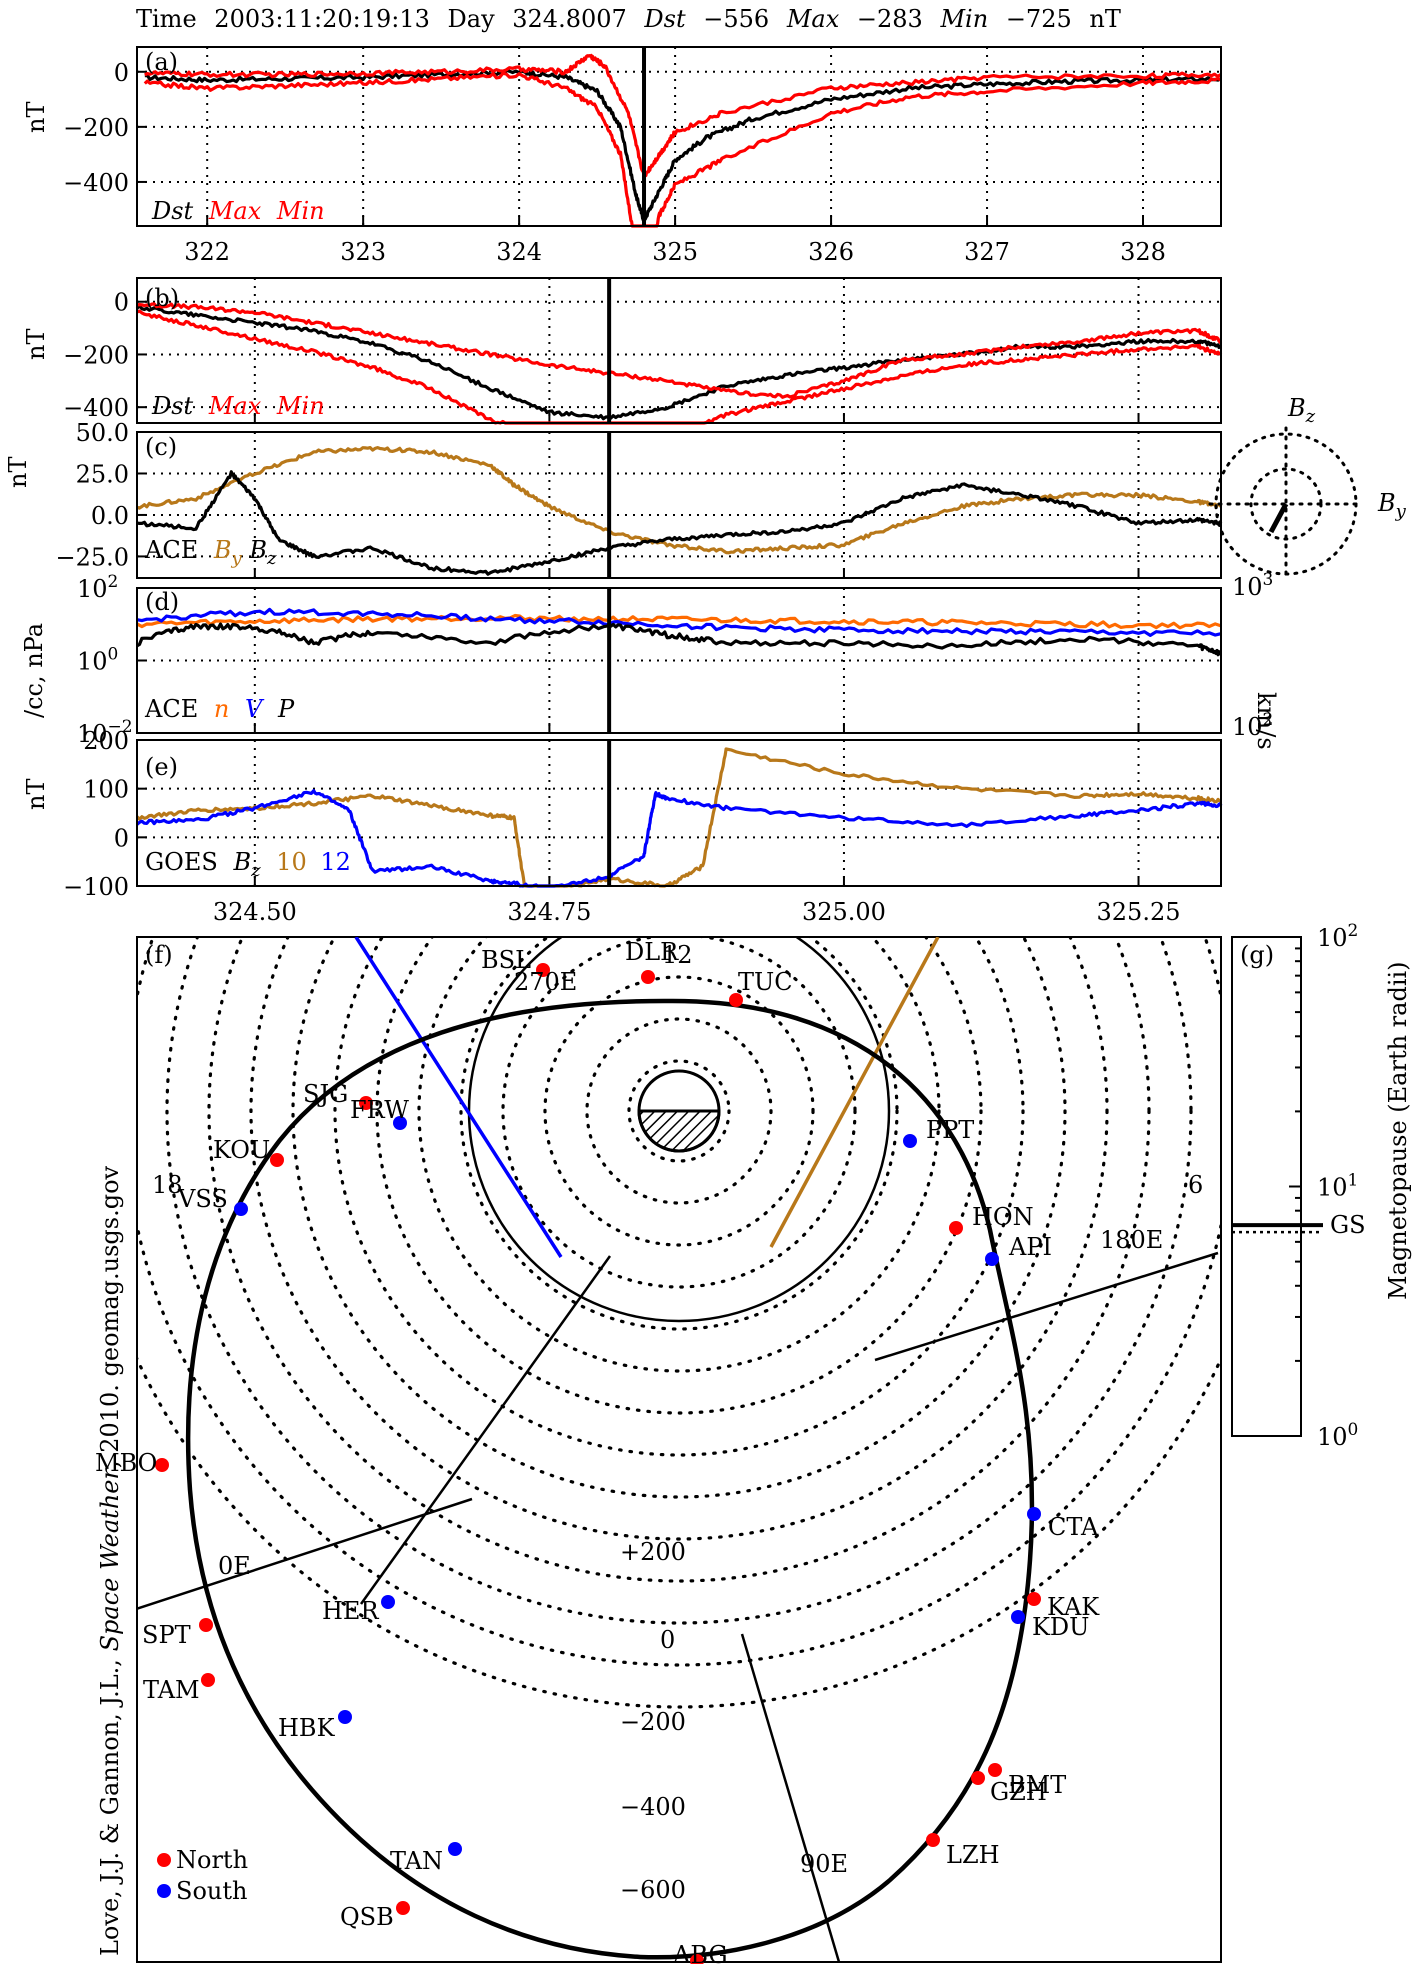  Describe the element at coordinates (639, 499) in the screenshot. I see `panel-c-ace-imf: 50.0 25.0 0.0 −25.0` at that location.